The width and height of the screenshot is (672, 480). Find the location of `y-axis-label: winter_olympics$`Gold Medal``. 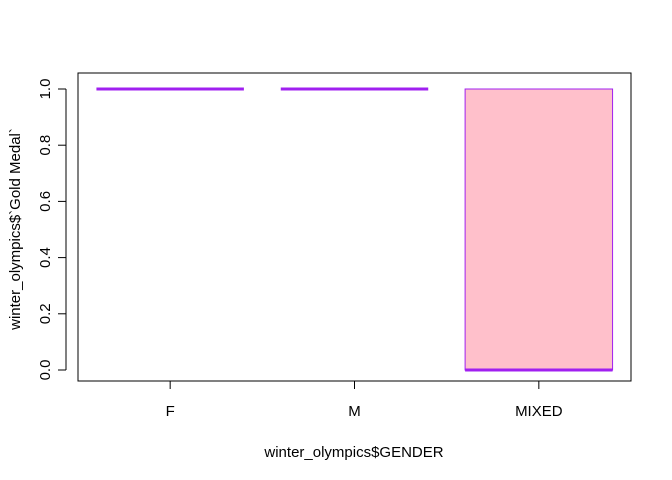

y-axis-label: winter_olympics$`Gold Medal` is located at coordinates (15, 229).